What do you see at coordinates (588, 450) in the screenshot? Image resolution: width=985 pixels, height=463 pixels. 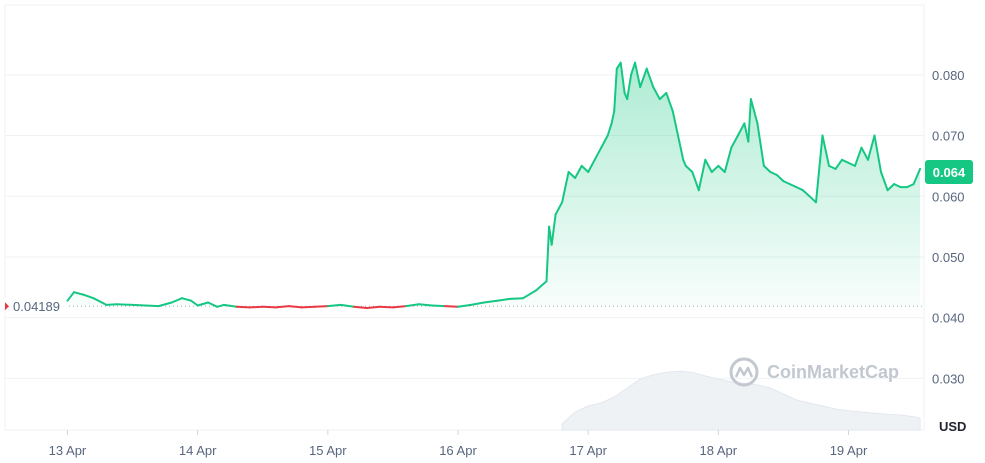 I see `x-tick-label: 17 Apr` at bounding box center [588, 450].